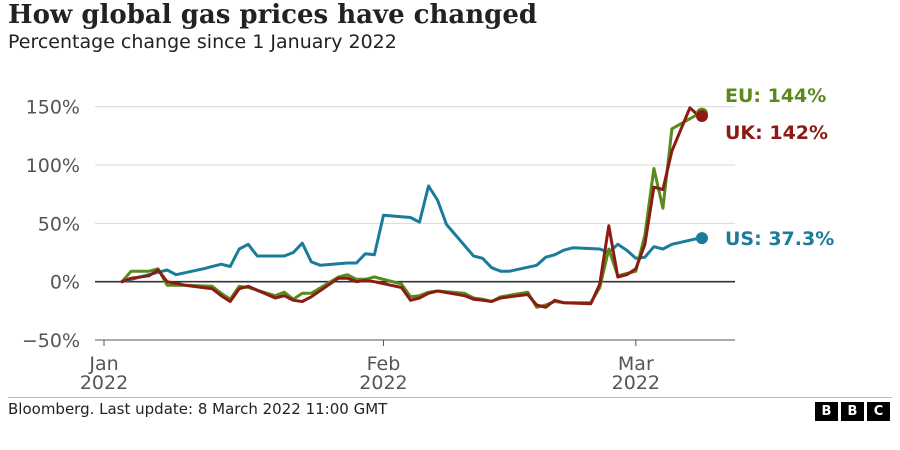  What do you see at coordinates (636, 364) in the screenshot?
I see `x-tick-label-month: Mar` at bounding box center [636, 364].